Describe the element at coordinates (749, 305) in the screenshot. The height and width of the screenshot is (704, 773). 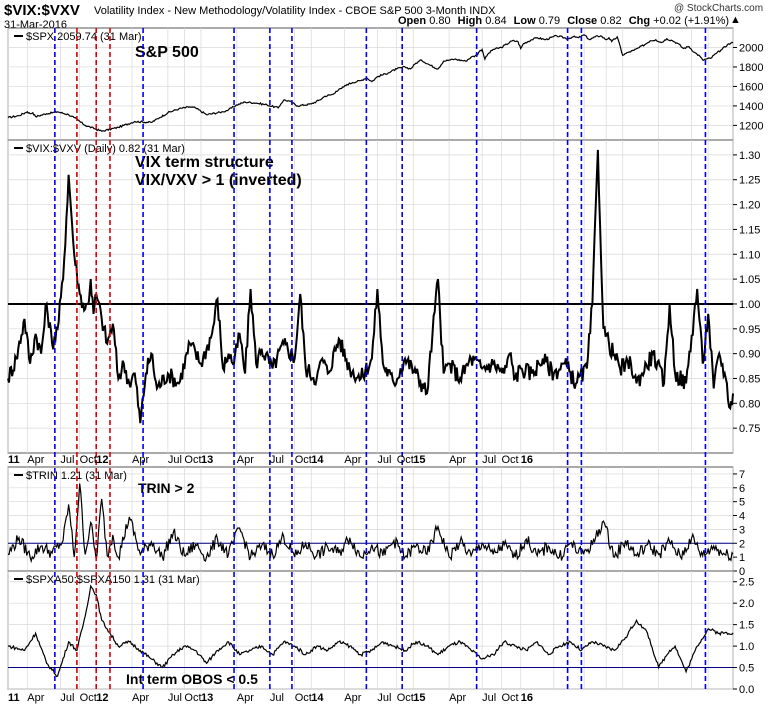
I see `y-tick-label: 1.00` at that location.